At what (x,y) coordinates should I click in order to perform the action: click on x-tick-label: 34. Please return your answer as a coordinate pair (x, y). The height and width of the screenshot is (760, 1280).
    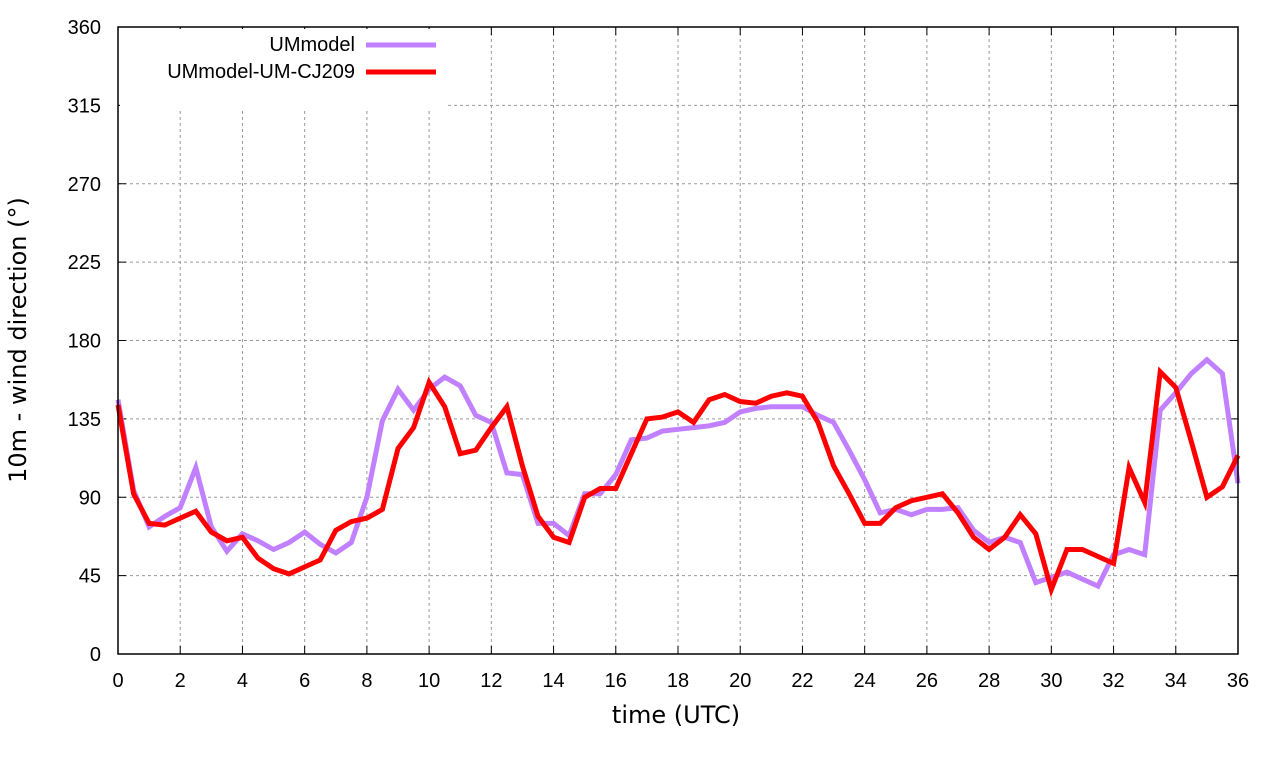
    Looking at the image, I should click on (1176, 681).